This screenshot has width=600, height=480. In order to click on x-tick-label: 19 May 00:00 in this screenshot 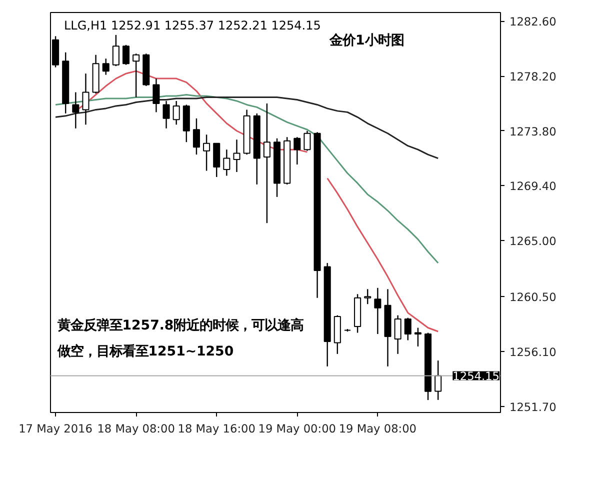, I will do `click(297, 429)`.